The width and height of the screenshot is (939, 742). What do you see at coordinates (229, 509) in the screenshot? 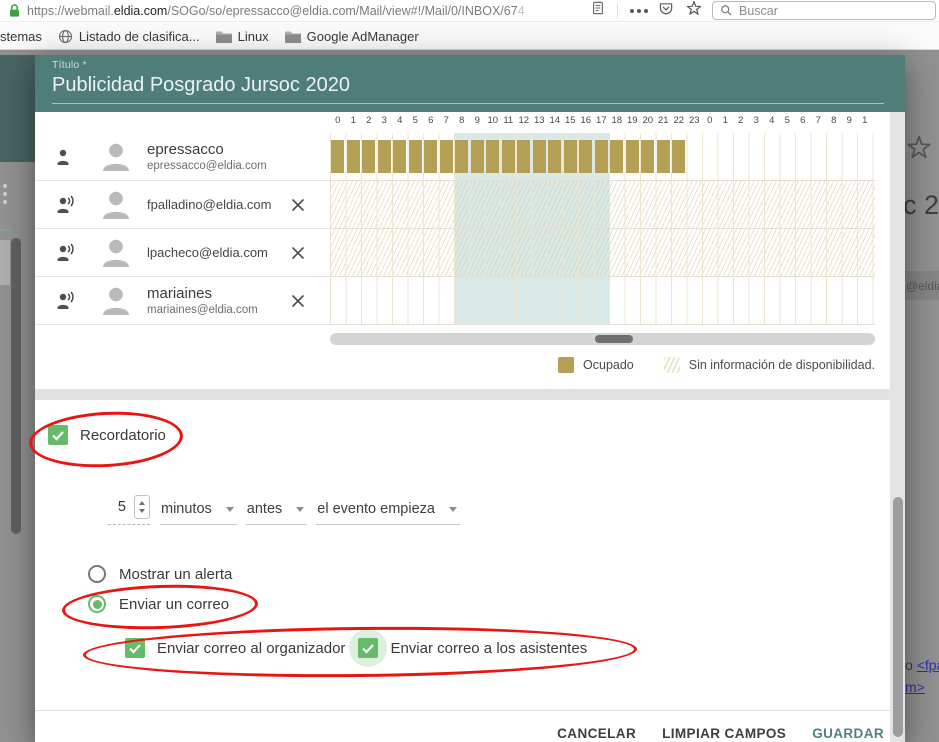
I see `chevron-down-icon` at bounding box center [229, 509].